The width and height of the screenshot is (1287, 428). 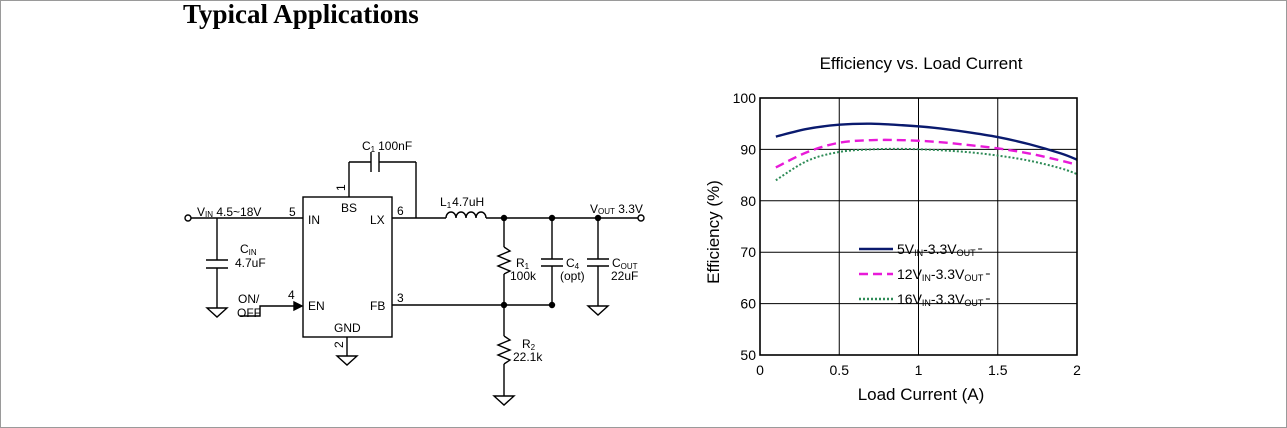 I want to click on y-tick-label: 70, so click(x=748, y=252).